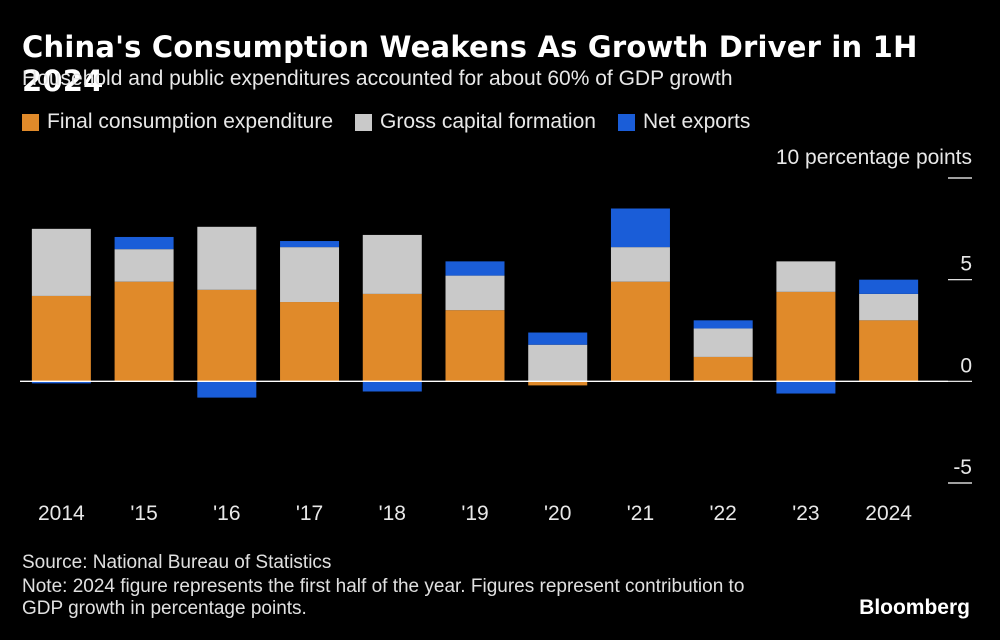 The height and width of the screenshot is (640, 1000). I want to click on x-tick-label-5: '19, so click(474, 513).